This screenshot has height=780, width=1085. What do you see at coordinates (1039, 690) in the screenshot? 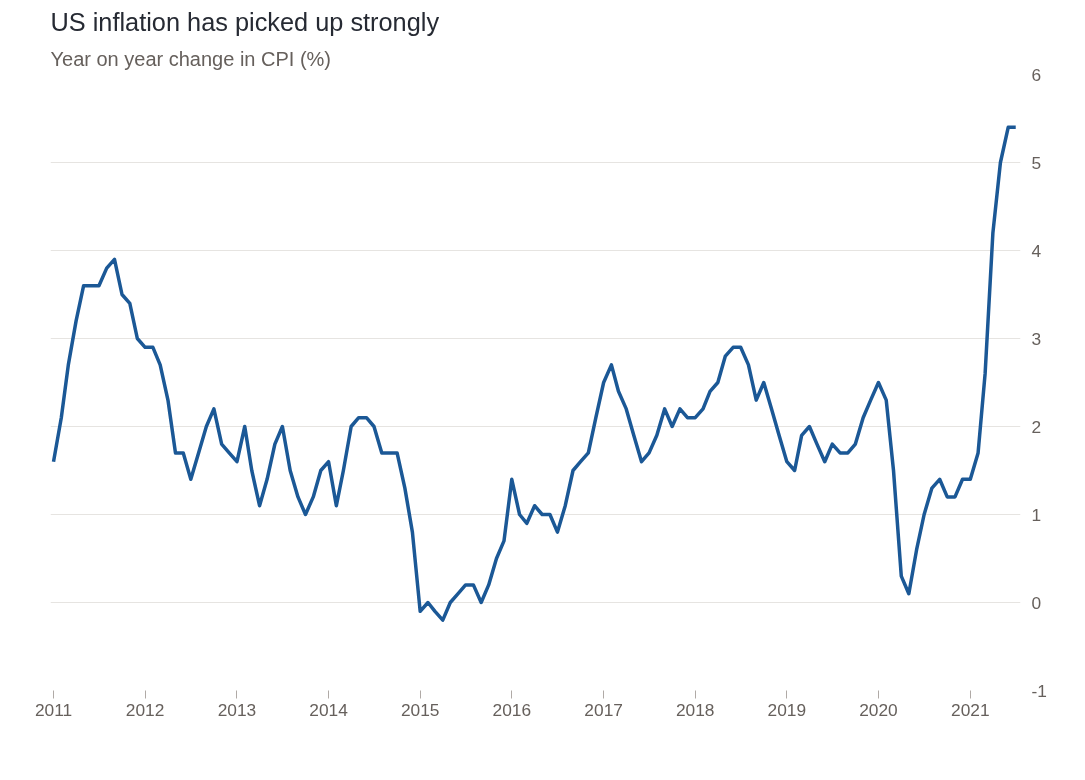
I see `y-tick-label: -1` at bounding box center [1039, 690].